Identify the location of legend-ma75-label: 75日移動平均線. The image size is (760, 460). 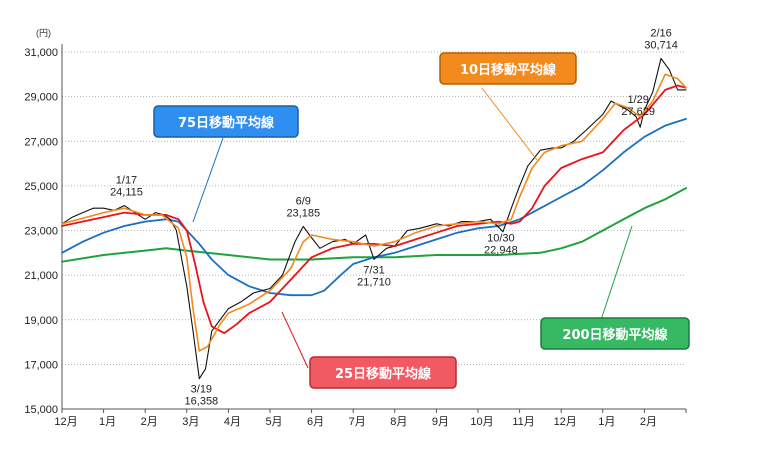
(226, 123).